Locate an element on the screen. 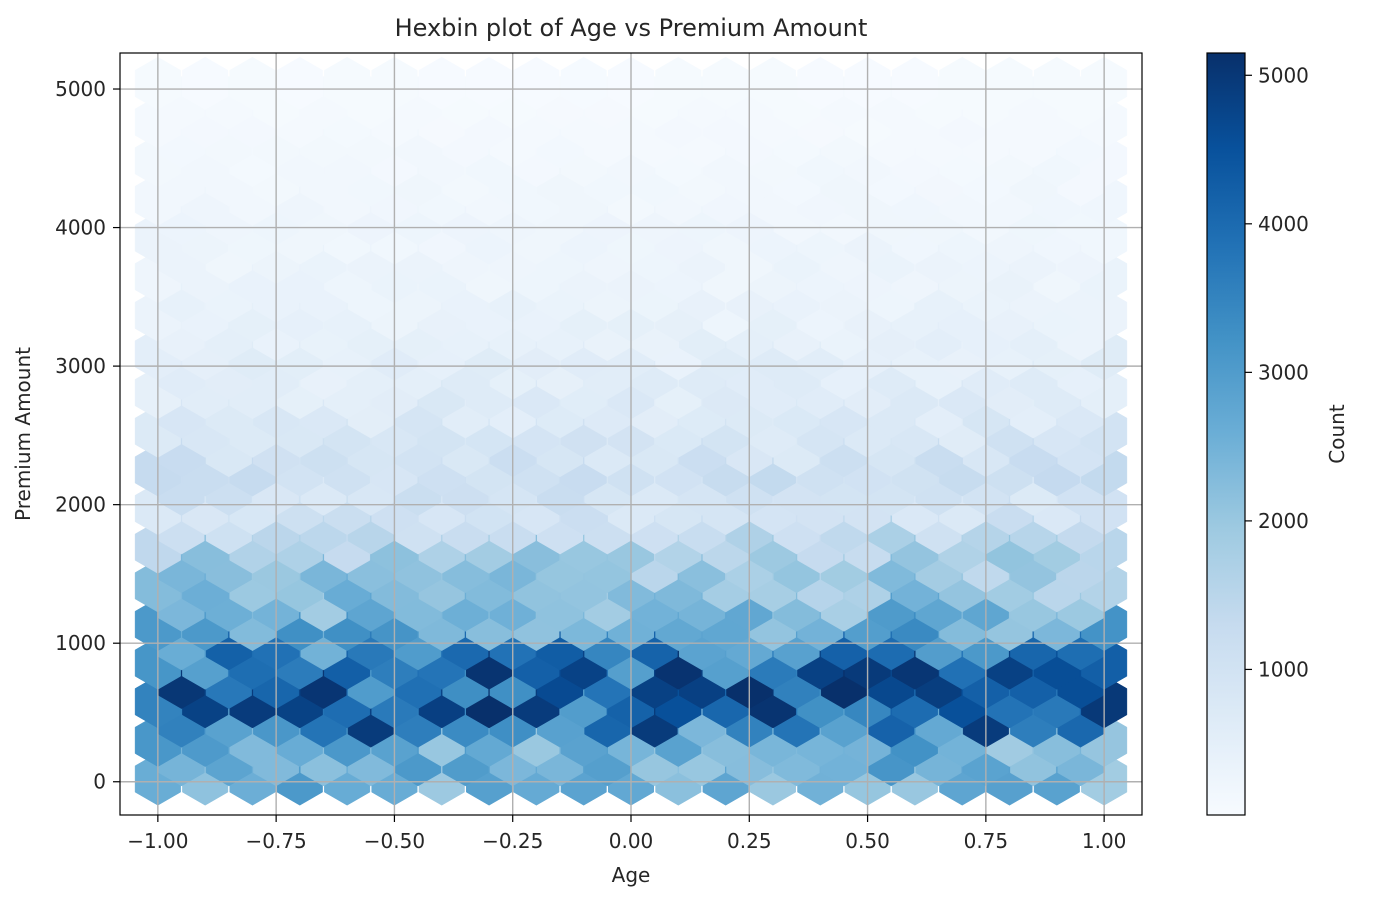  colorbar-gradient is located at coordinates (1226, 434).